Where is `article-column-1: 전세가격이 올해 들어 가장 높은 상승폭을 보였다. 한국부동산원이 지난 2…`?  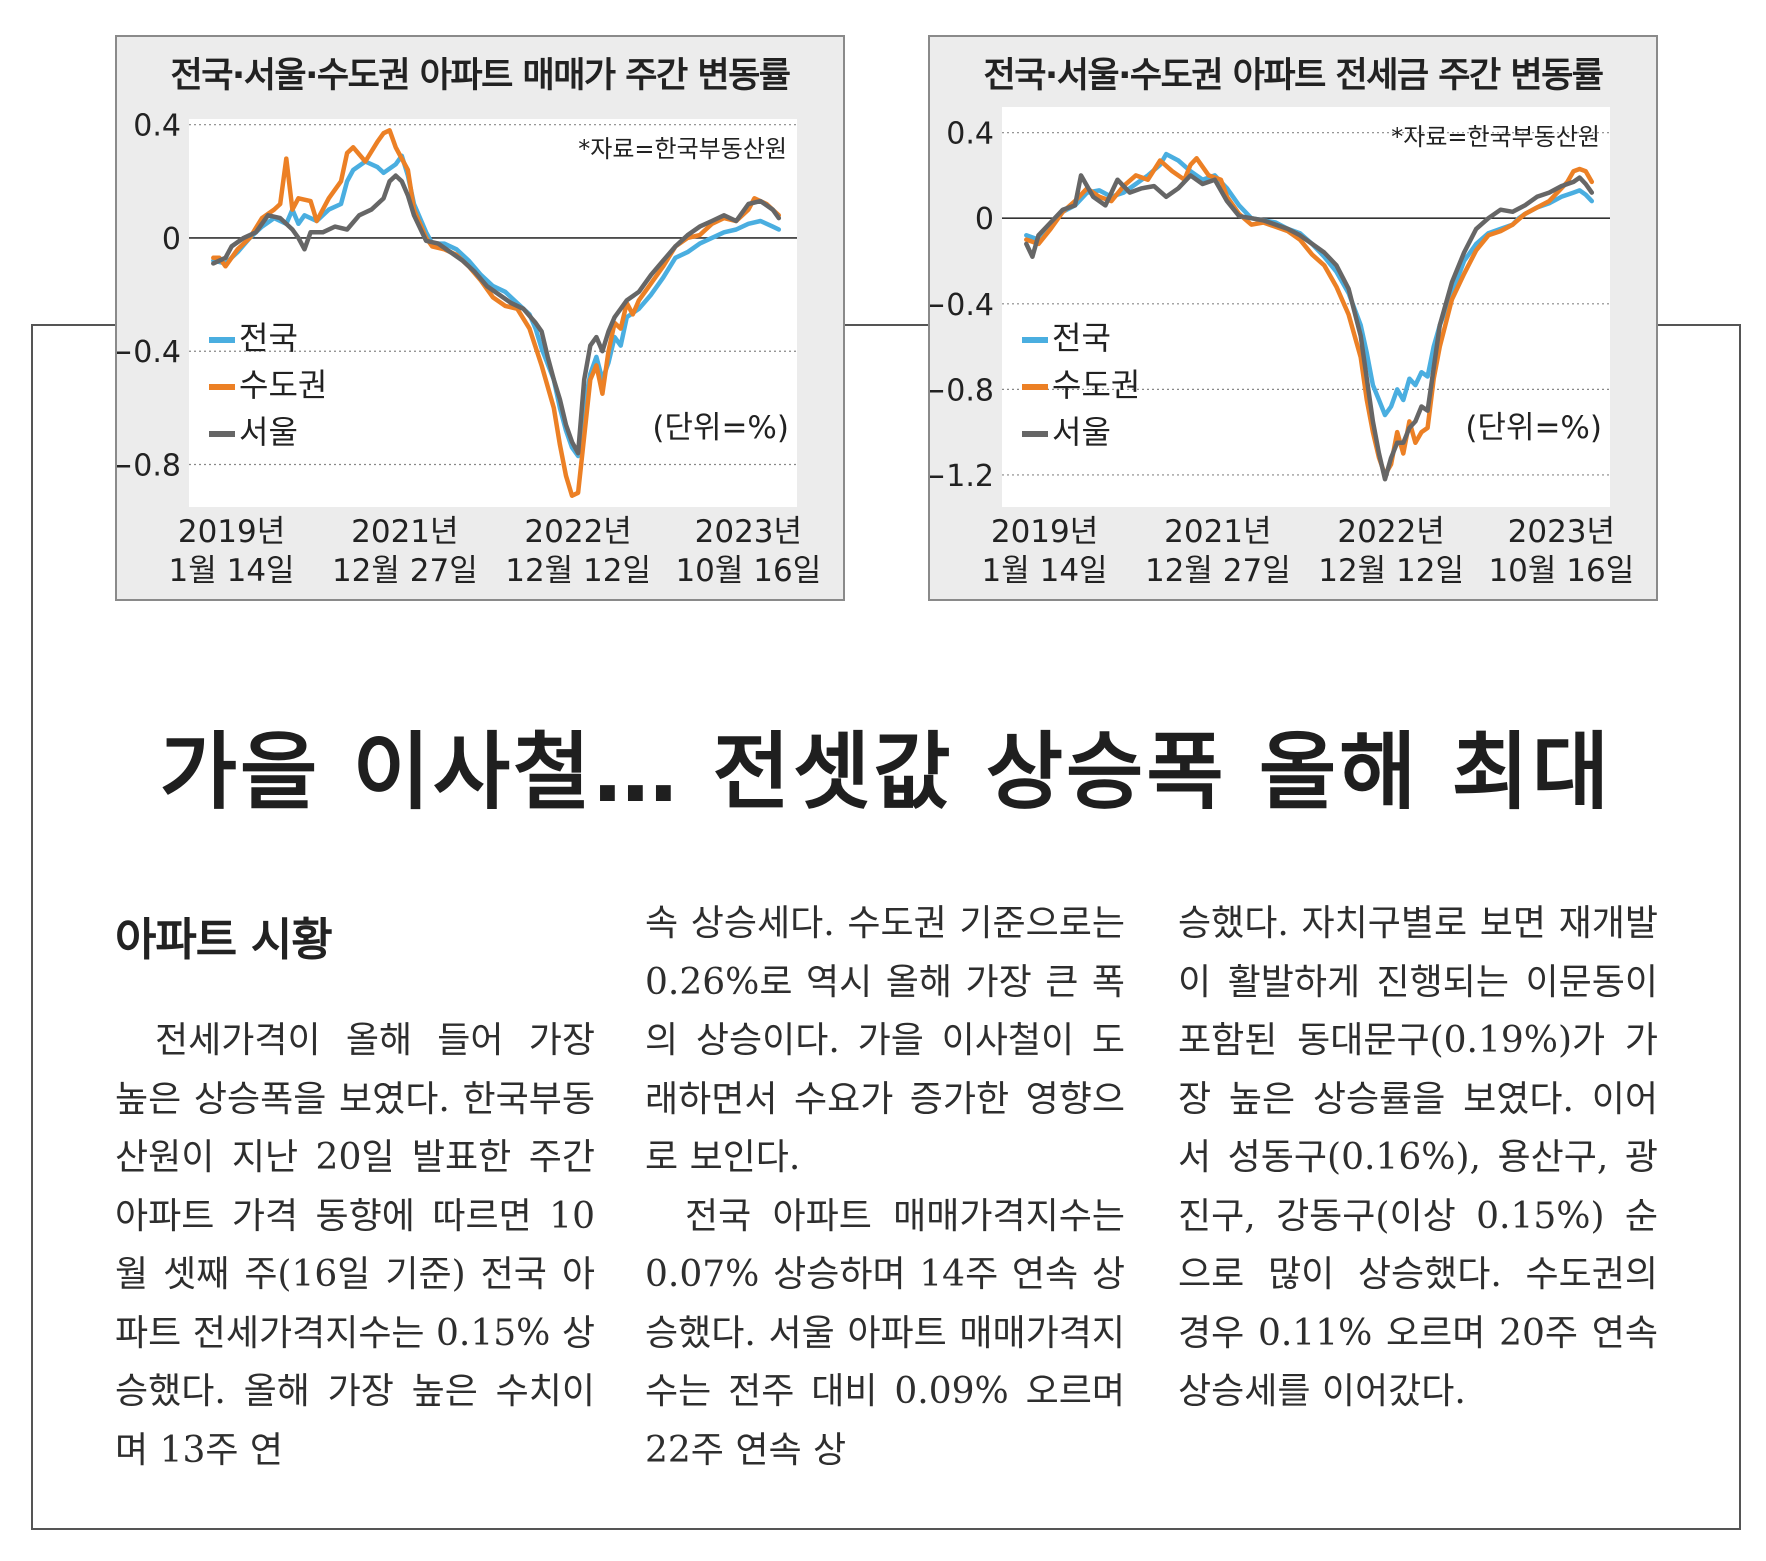 article-column-1: 전세가격이 올해 들어 가장 높은 상승폭을 보였다. 한국부동산원이 지난 2… is located at coordinates (355, 1246).